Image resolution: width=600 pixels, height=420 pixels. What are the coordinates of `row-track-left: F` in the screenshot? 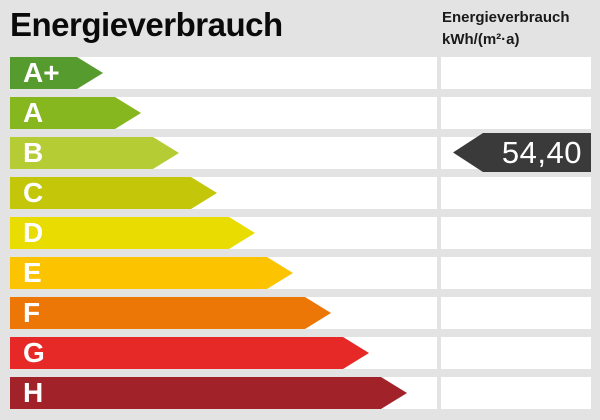 It's located at (223, 313).